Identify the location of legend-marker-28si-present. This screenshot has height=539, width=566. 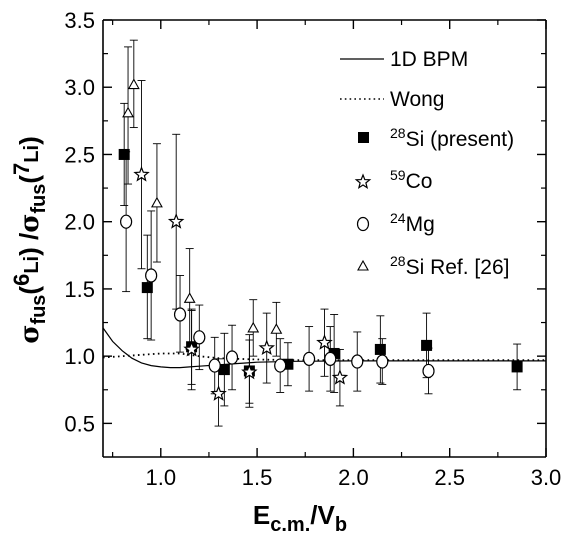
(363, 137).